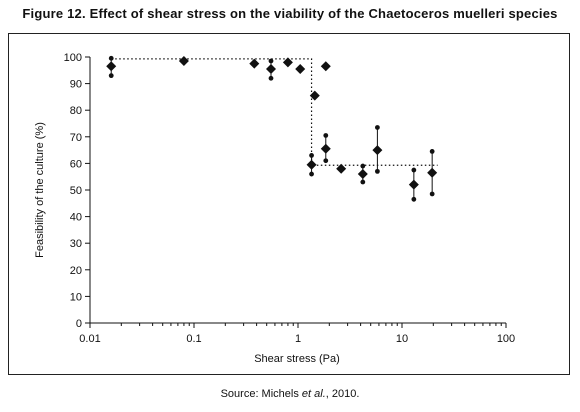 Image resolution: width=580 pixels, height=412 pixels. What do you see at coordinates (76, 164) in the screenshot?
I see `y-tick-label: 60` at bounding box center [76, 164].